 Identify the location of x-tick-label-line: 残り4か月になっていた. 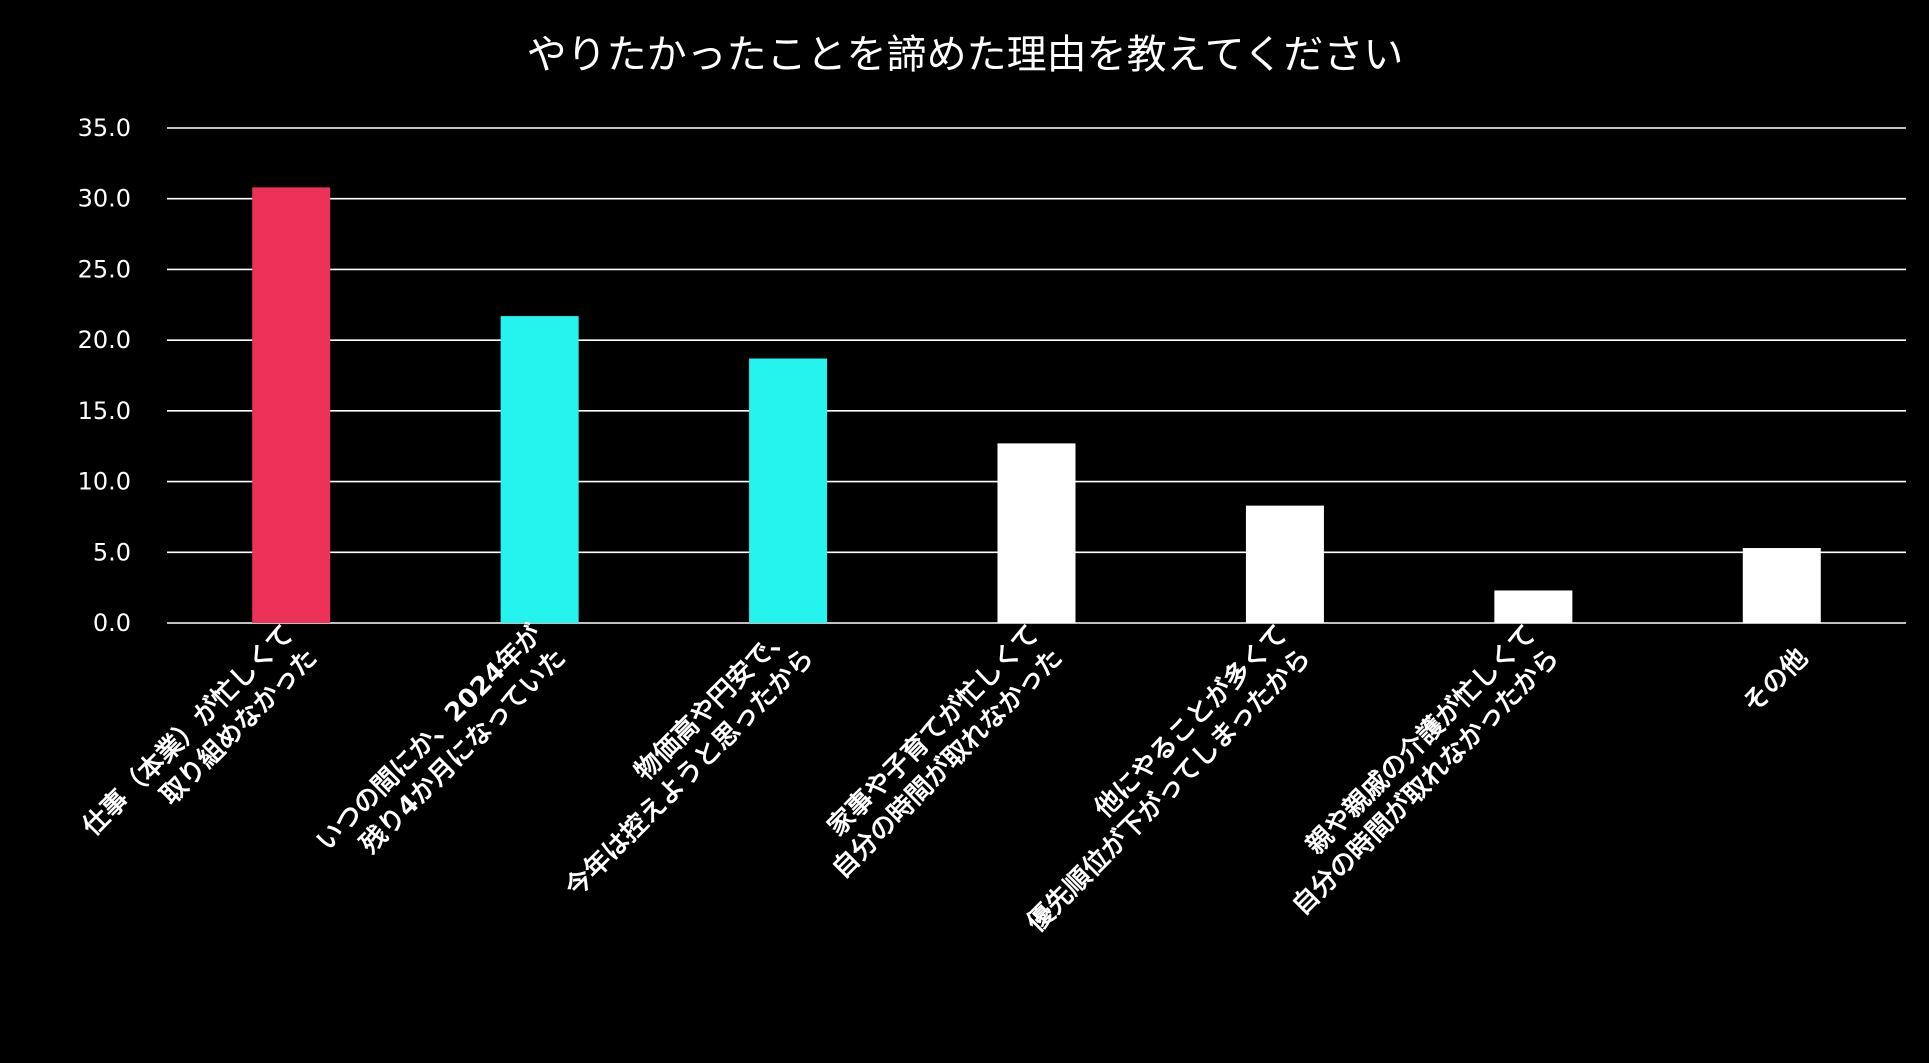
(463, 751).